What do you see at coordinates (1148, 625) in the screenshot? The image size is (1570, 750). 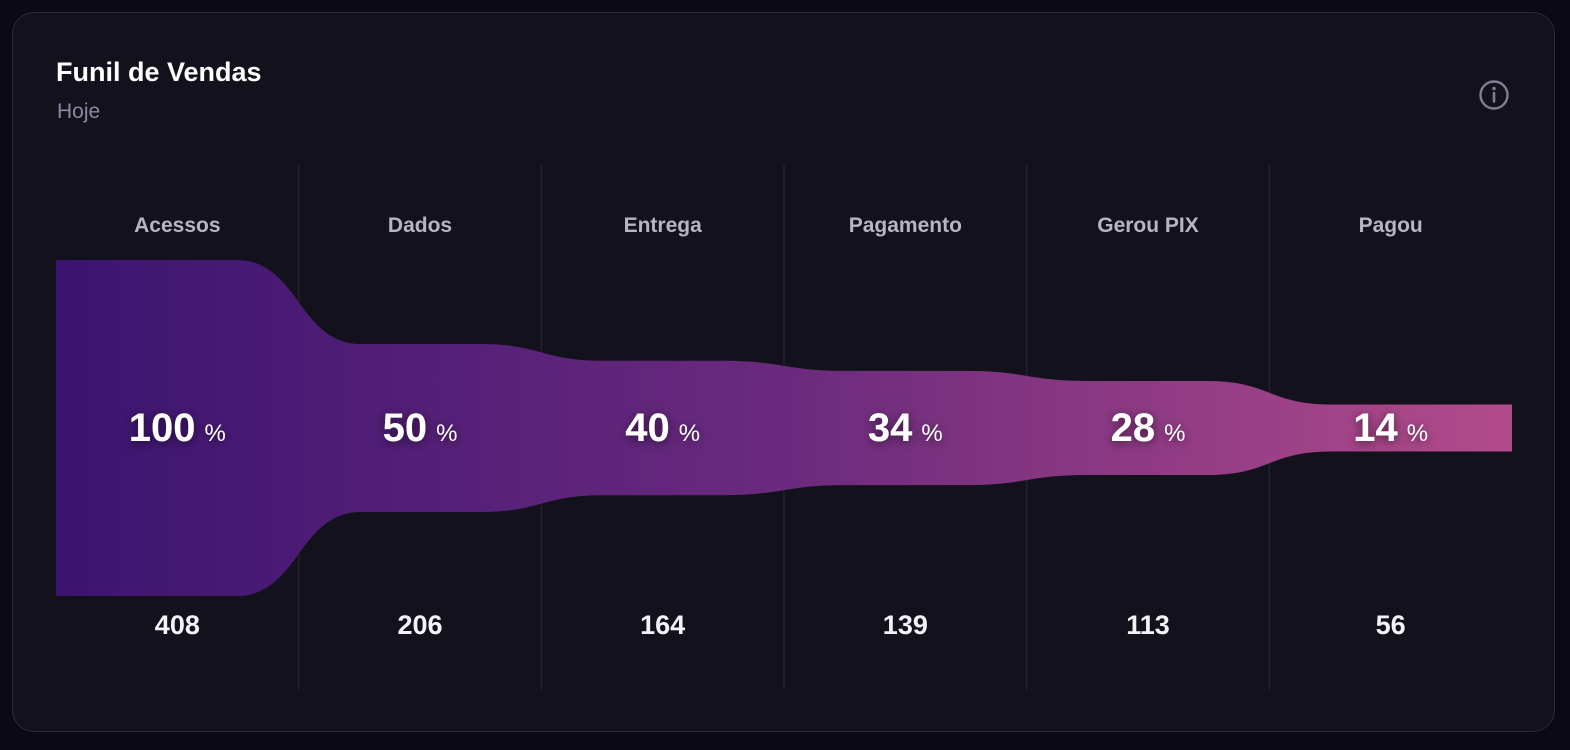 I see `stage-count: 113` at bounding box center [1148, 625].